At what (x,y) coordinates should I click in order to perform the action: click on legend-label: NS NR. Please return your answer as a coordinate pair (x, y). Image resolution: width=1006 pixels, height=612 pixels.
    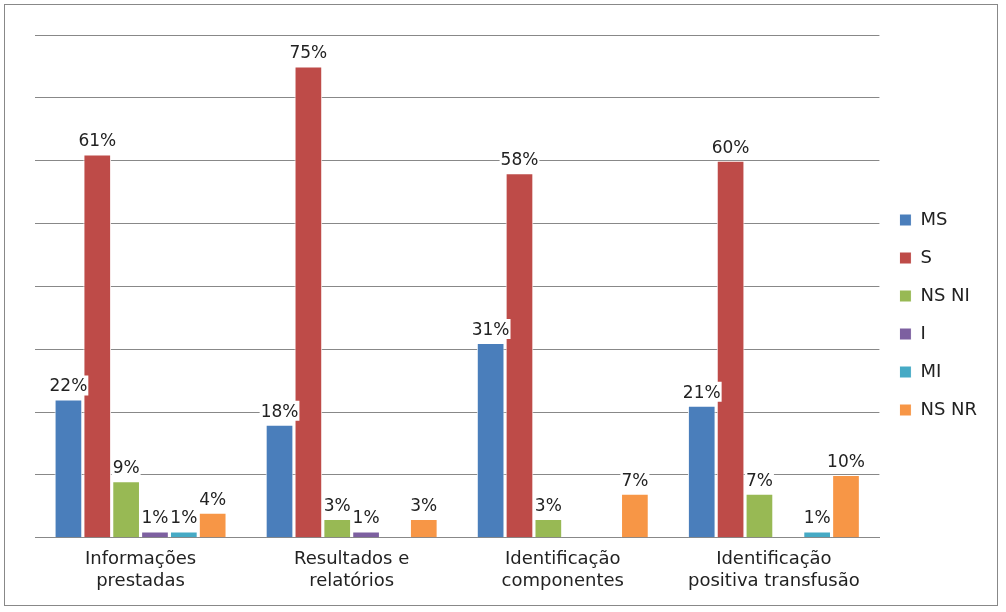
    Looking at the image, I should click on (949, 408).